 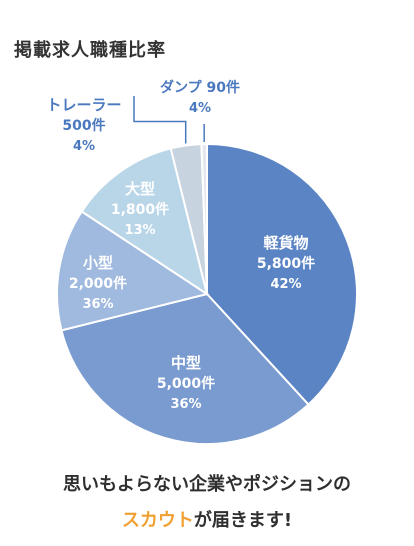 What do you see at coordinates (185, 404) in the screenshot?
I see `label-percent-1: 36%` at bounding box center [185, 404].